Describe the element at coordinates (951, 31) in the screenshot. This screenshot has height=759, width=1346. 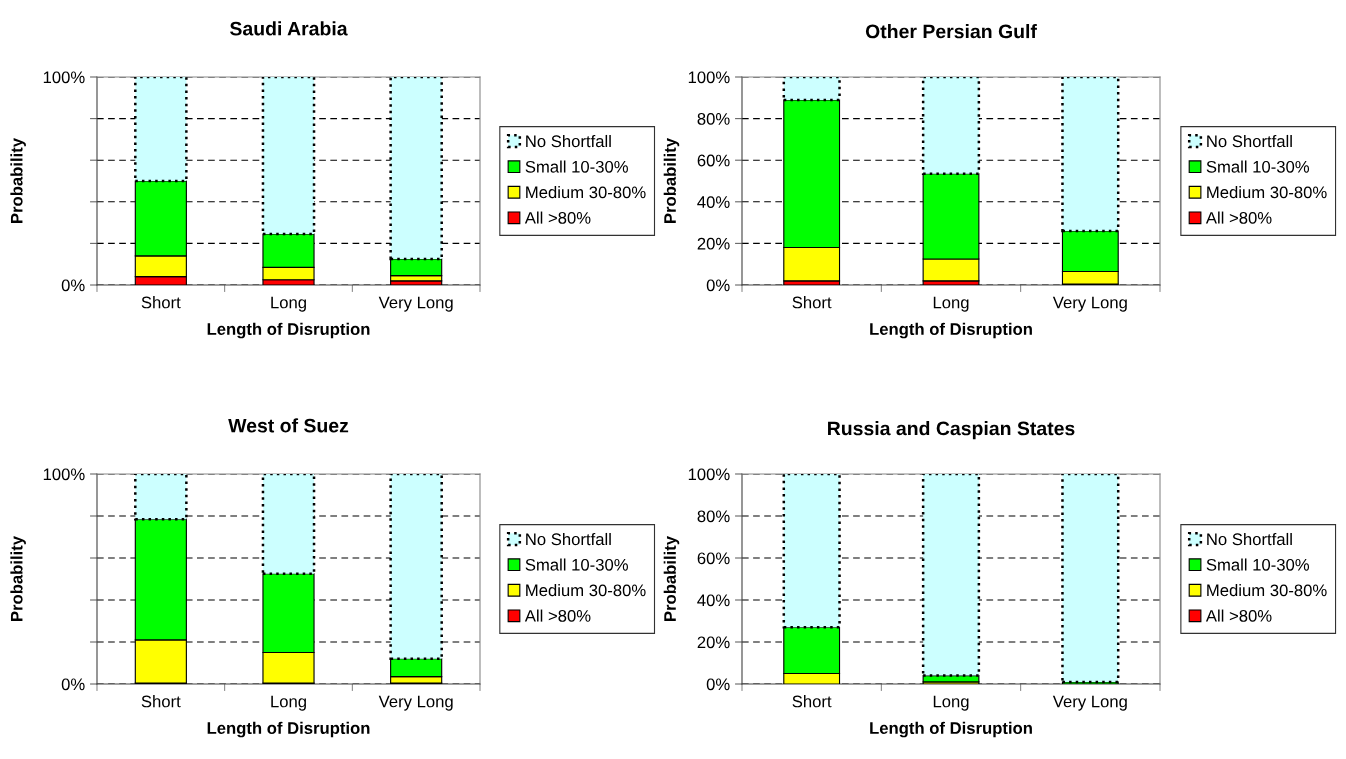
I see `chart-title: Other Persian Gulf` at that location.